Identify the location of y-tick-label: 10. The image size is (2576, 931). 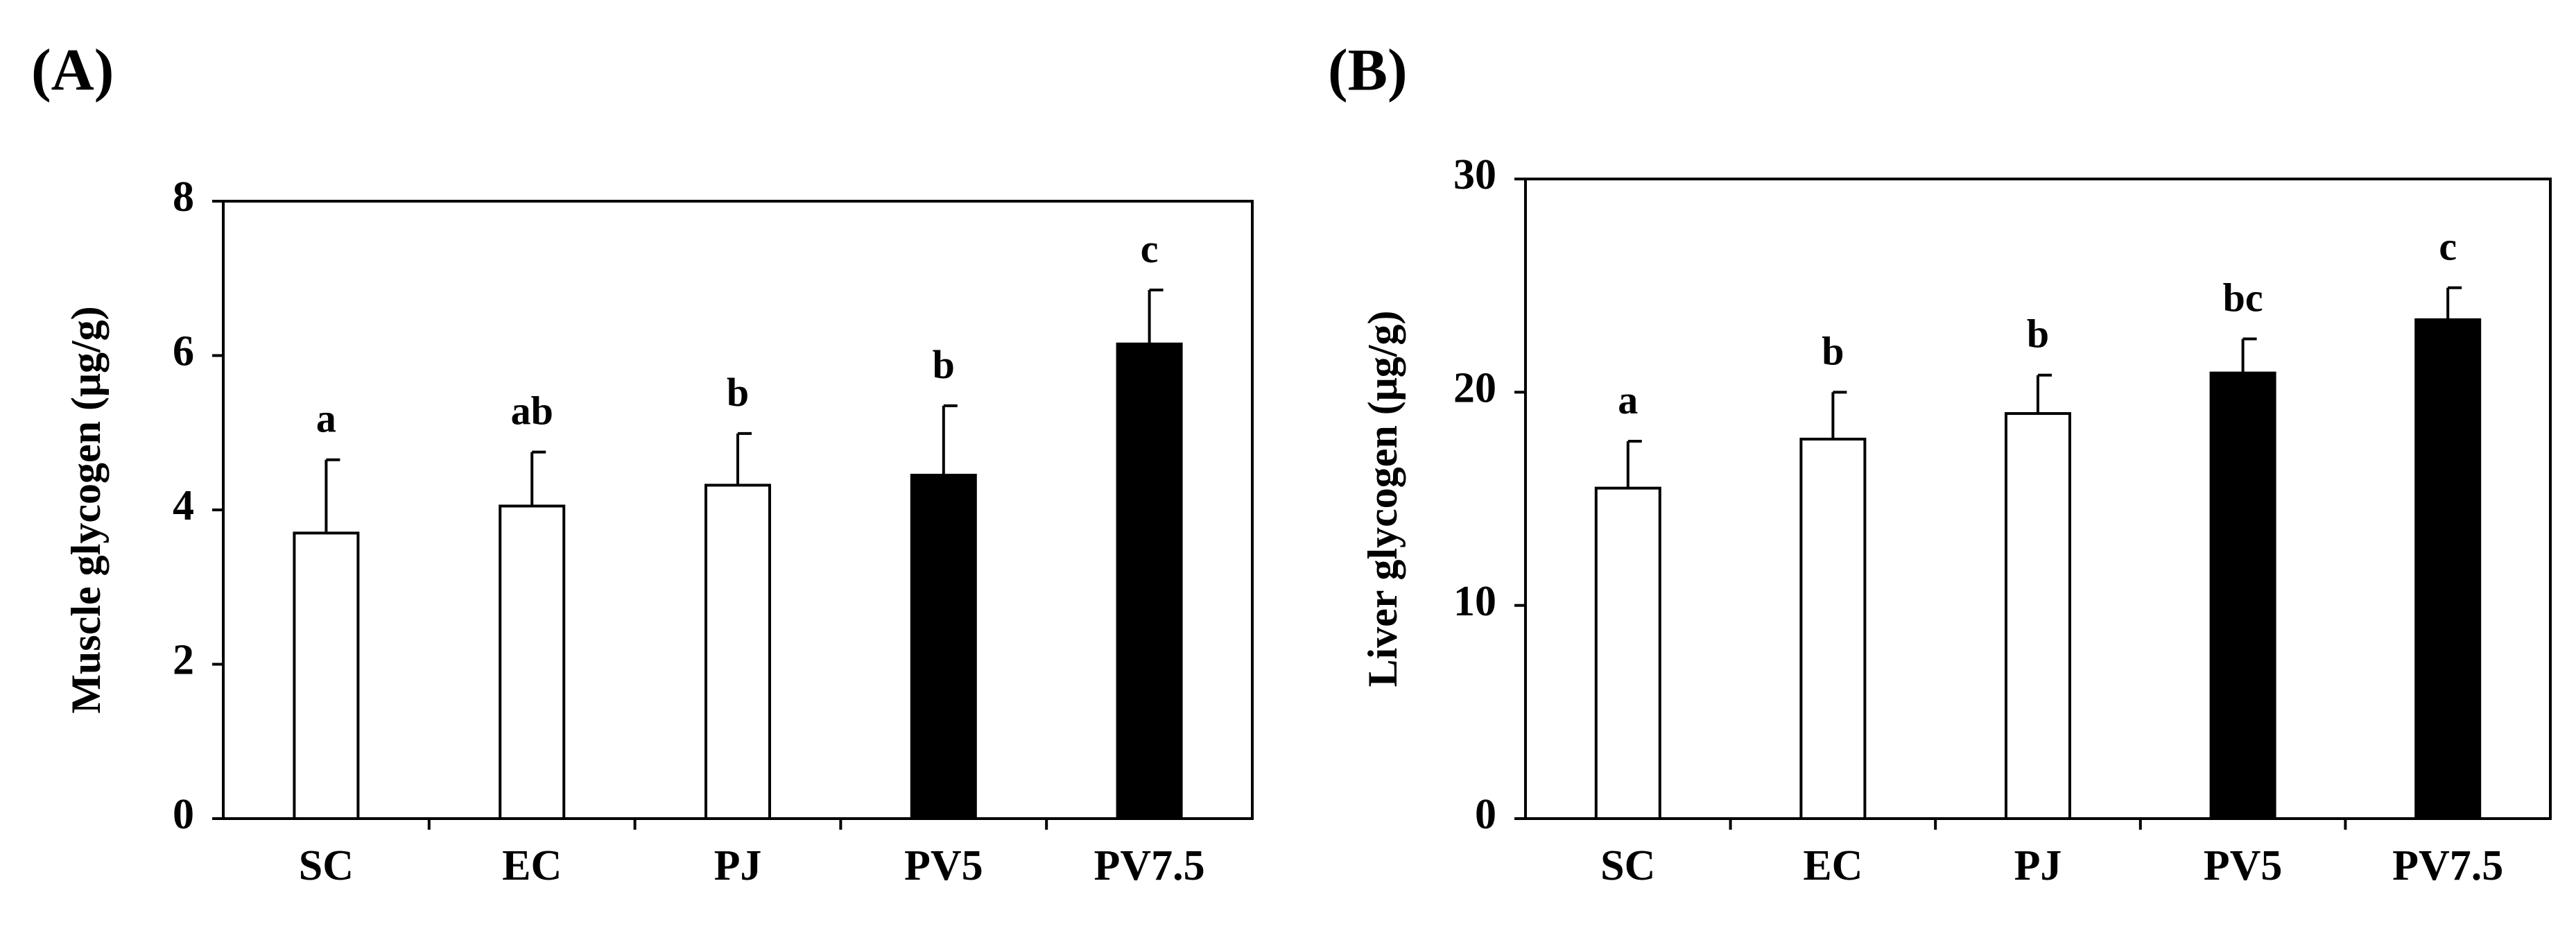
(1474, 601).